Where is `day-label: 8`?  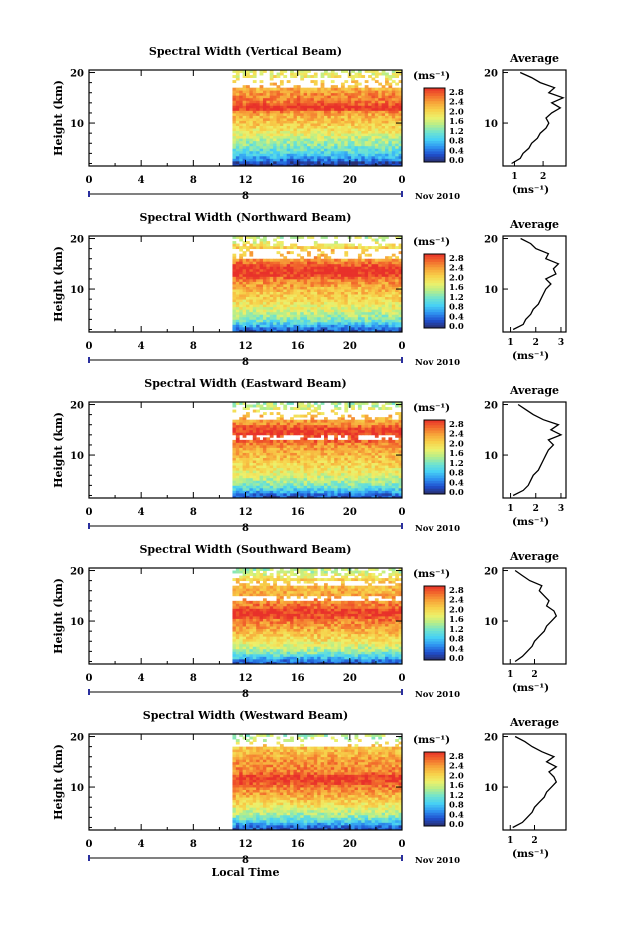
day-label: 8 is located at coordinates (245, 196).